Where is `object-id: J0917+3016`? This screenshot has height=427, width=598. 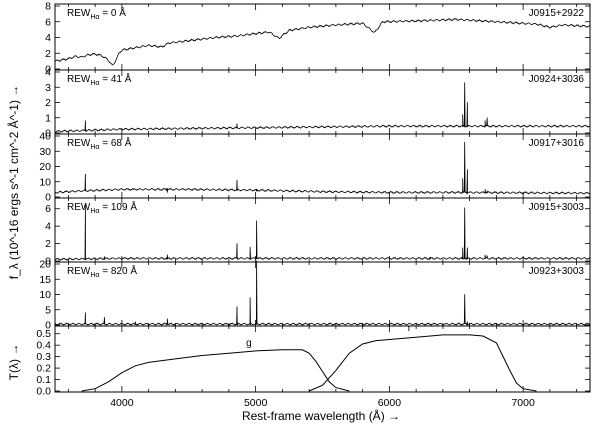
object-id: J0917+3016 is located at coordinates (557, 143).